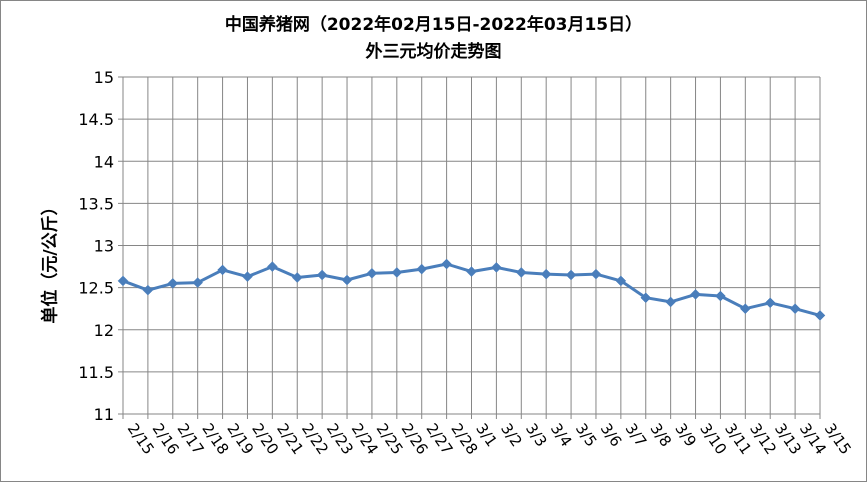 Image resolution: width=867 pixels, height=482 pixels. What do you see at coordinates (215, 439) in the screenshot?
I see `x-tick-label: 2/18` at bounding box center [215, 439].